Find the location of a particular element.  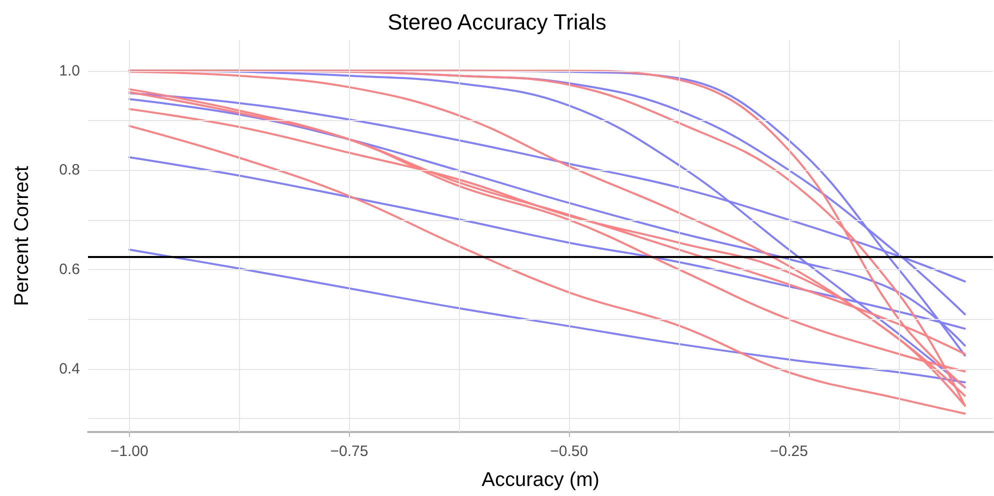

y-tick-label: 0.8 is located at coordinates (69, 170).